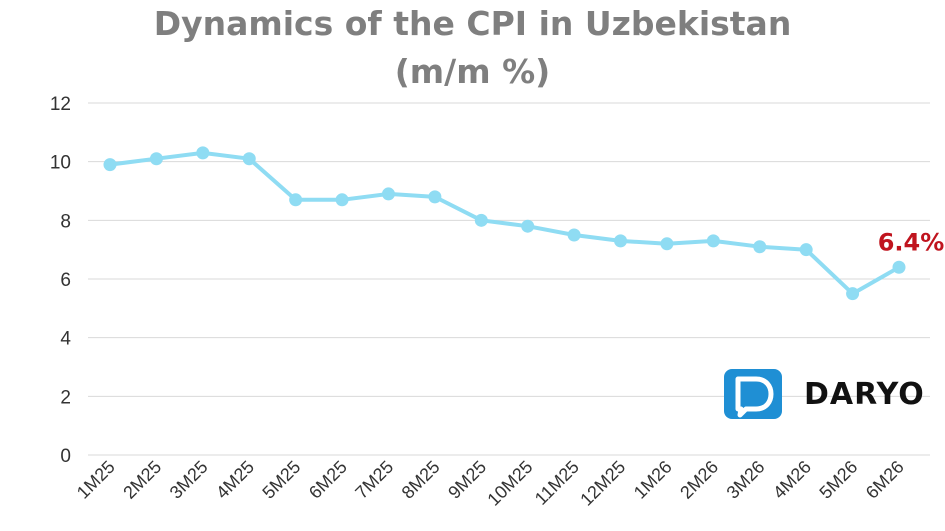  Describe the element at coordinates (746, 480) in the screenshot. I see `x-tick-label: 3M26` at that location.